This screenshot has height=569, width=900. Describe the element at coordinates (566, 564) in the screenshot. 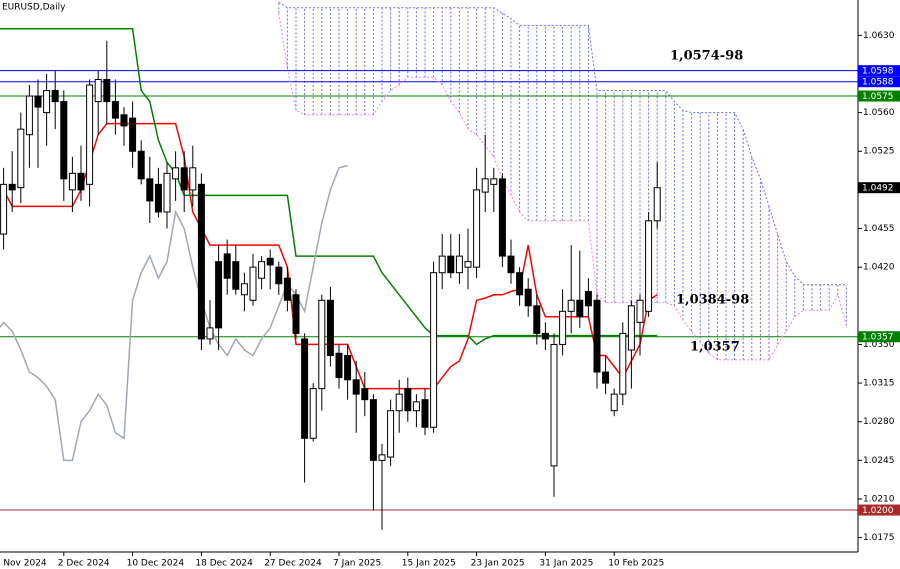

I see `x-tick-label: 31 Jan 2025` at that location.